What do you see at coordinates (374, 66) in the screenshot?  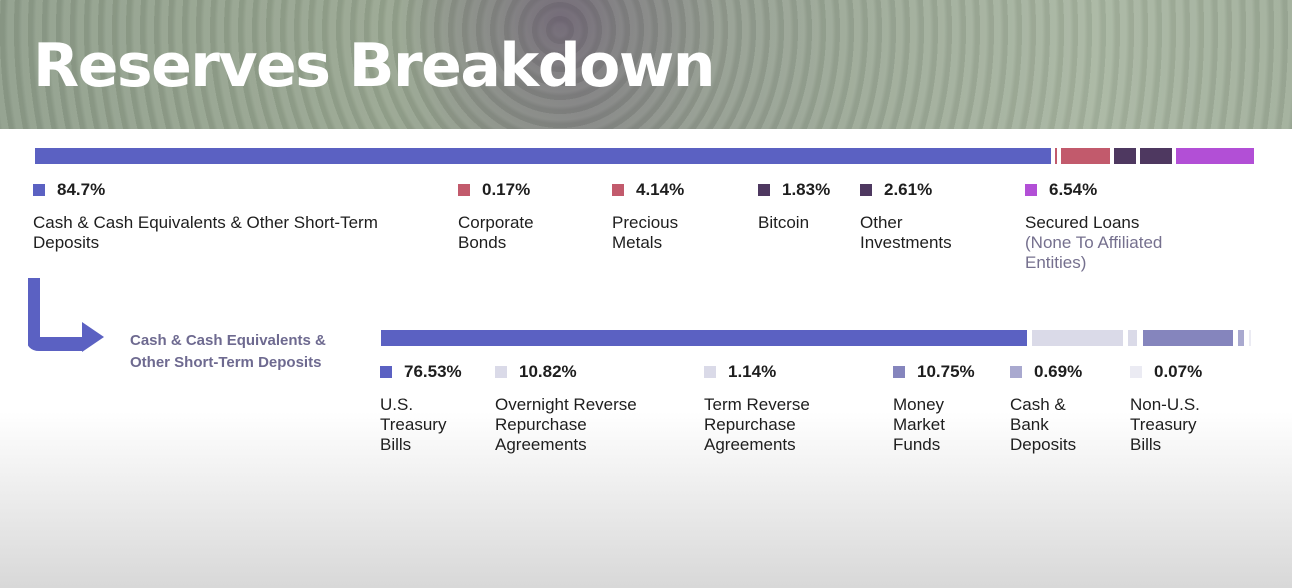 I see `page-title: Reserves Breakdown` at bounding box center [374, 66].